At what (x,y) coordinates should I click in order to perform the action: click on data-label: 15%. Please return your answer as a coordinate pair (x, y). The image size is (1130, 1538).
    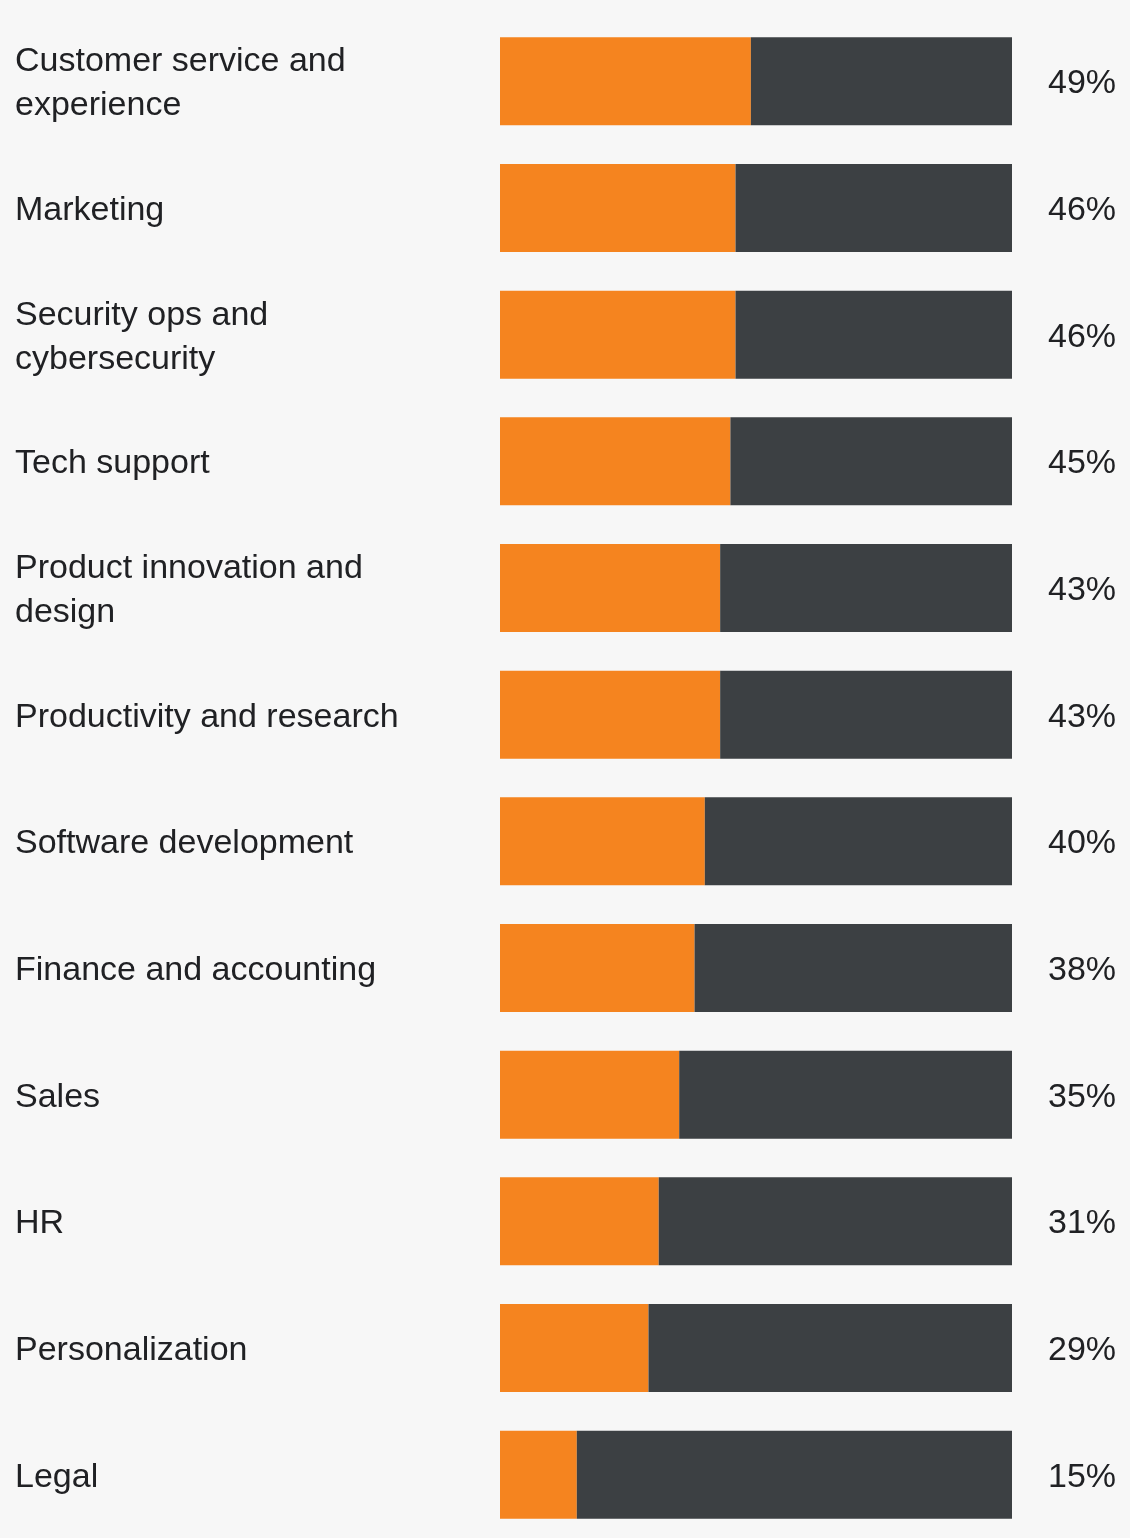
    Looking at the image, I should click on (1082, 1474).